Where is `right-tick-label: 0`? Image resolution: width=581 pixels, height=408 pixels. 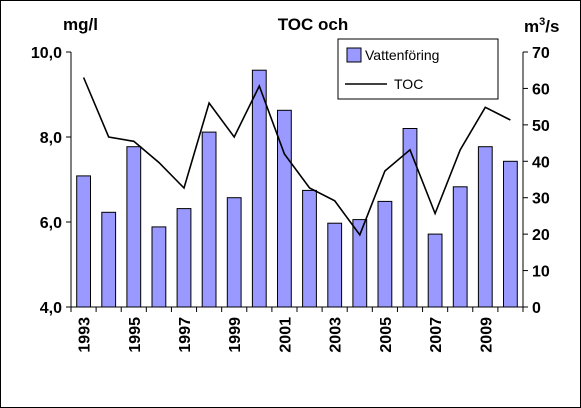 right-tick-label: 0 is located at coordinates (536, 308).